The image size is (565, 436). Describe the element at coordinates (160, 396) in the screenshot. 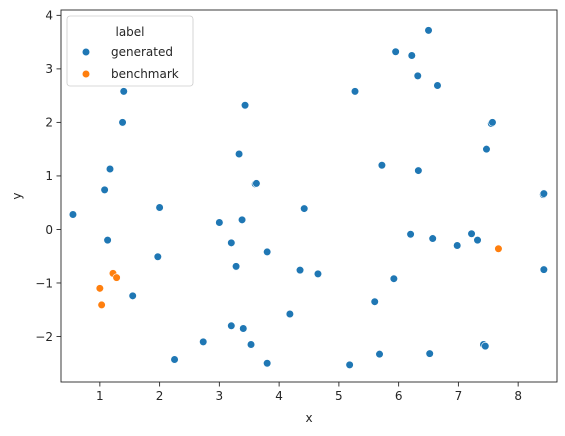

I see `x-tick-label: 2` at that location.